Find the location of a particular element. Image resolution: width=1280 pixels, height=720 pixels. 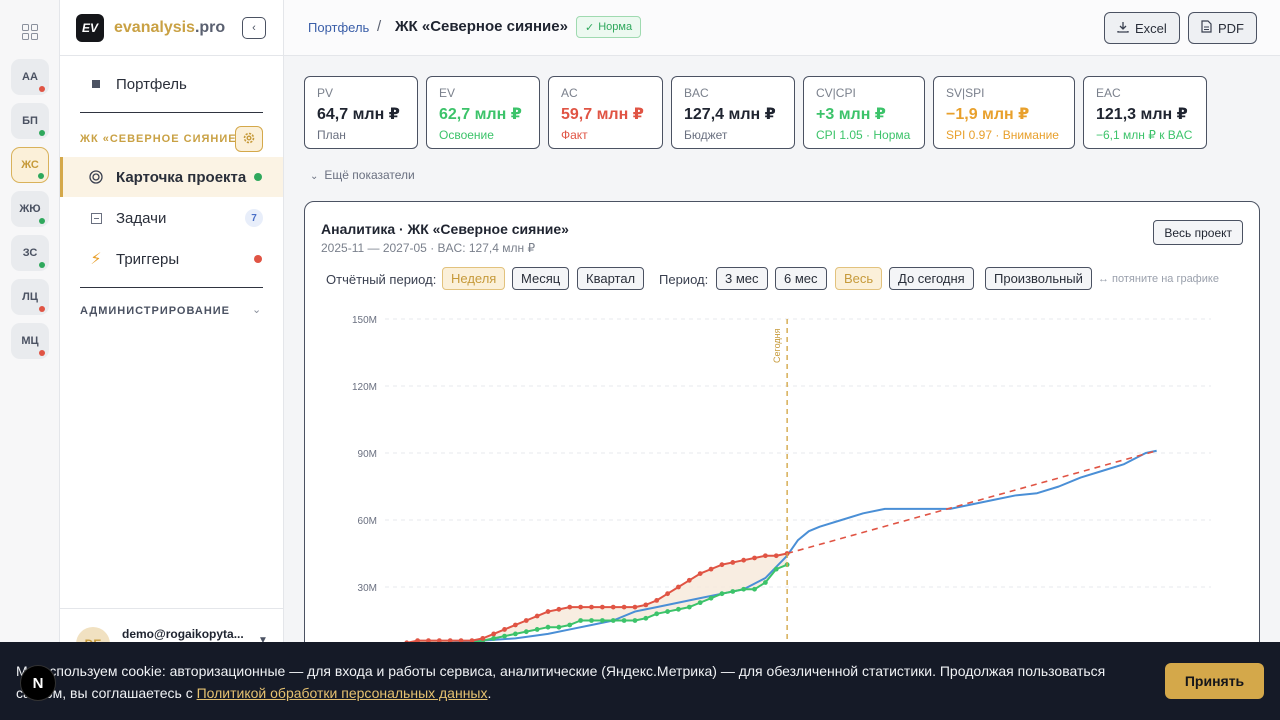

eac-series-line is located at coordinates (971, 502).